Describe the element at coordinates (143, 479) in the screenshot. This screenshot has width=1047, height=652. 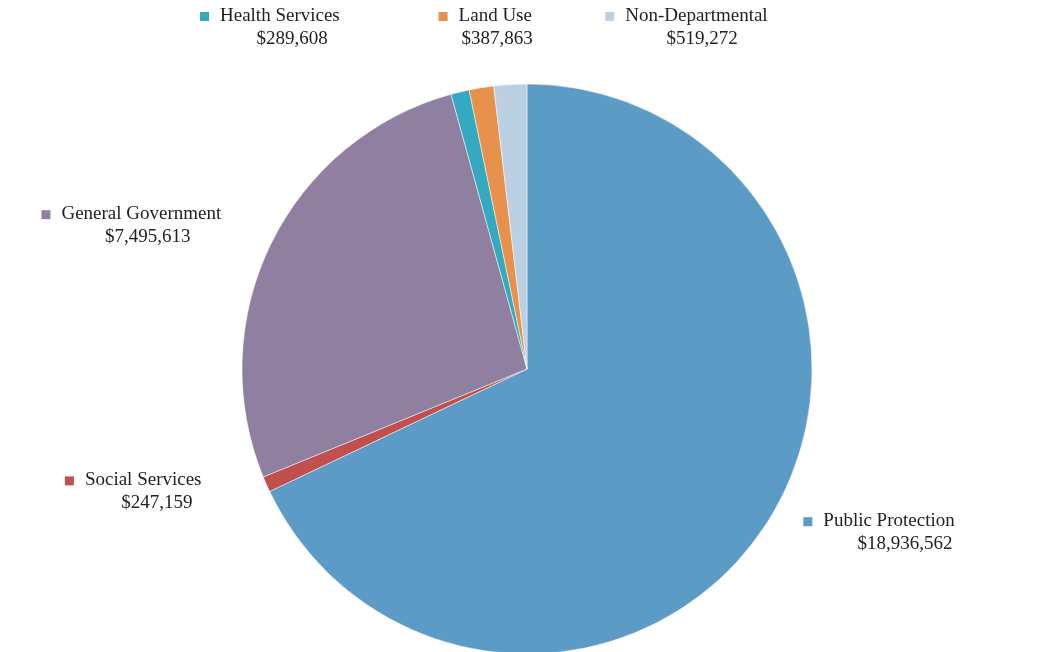
I see `legend-label: Social Services` at that location.